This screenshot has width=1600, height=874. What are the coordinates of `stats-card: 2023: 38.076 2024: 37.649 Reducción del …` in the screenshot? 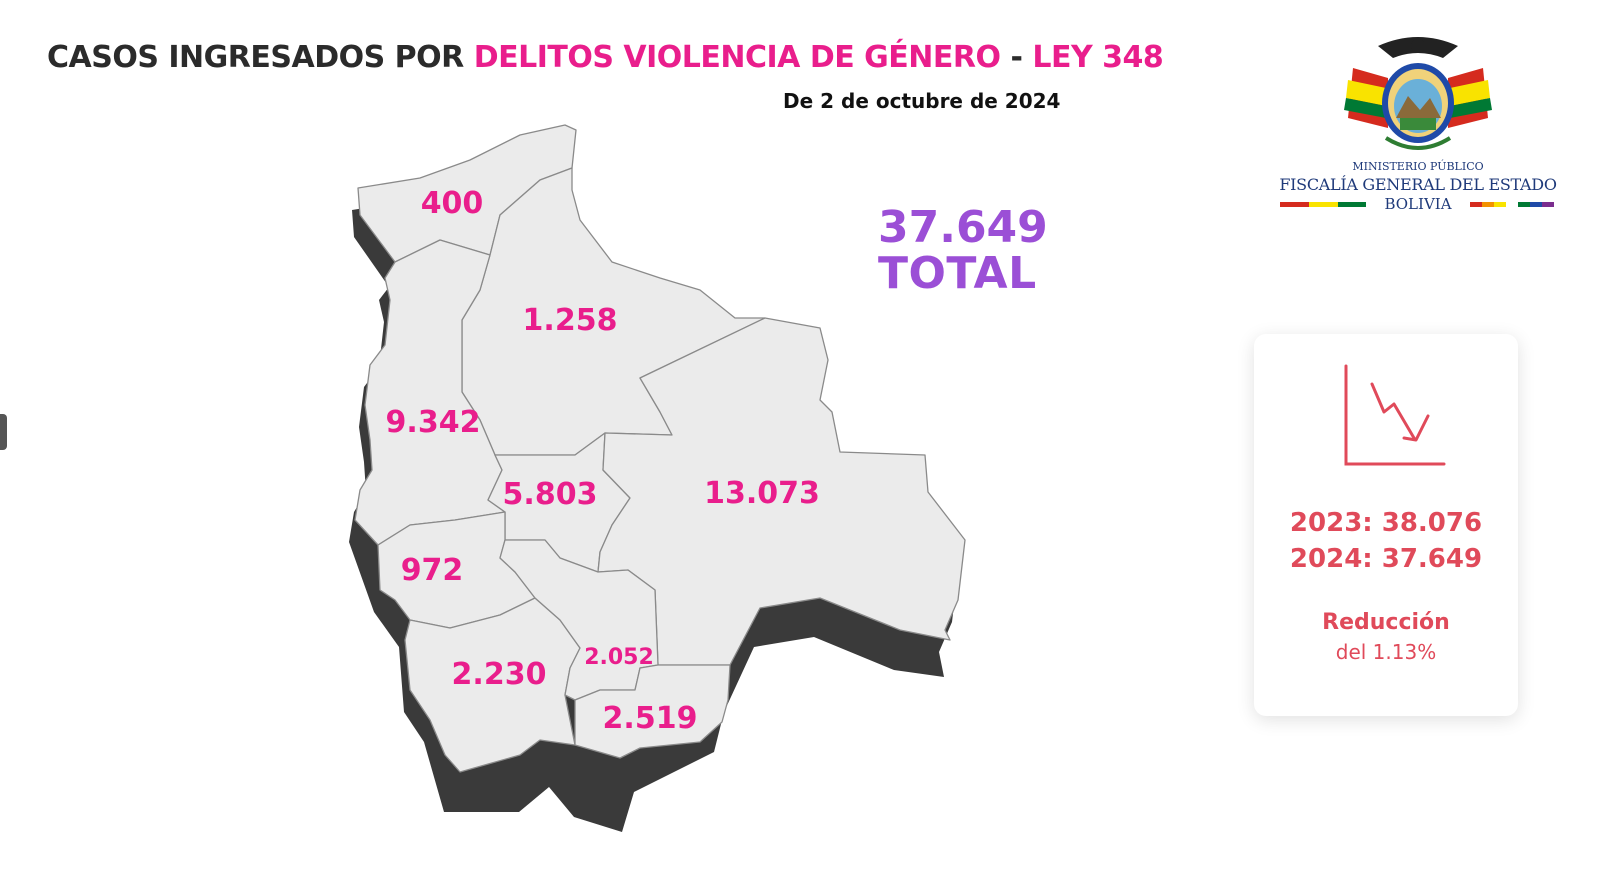 It's located at (1386, 525).